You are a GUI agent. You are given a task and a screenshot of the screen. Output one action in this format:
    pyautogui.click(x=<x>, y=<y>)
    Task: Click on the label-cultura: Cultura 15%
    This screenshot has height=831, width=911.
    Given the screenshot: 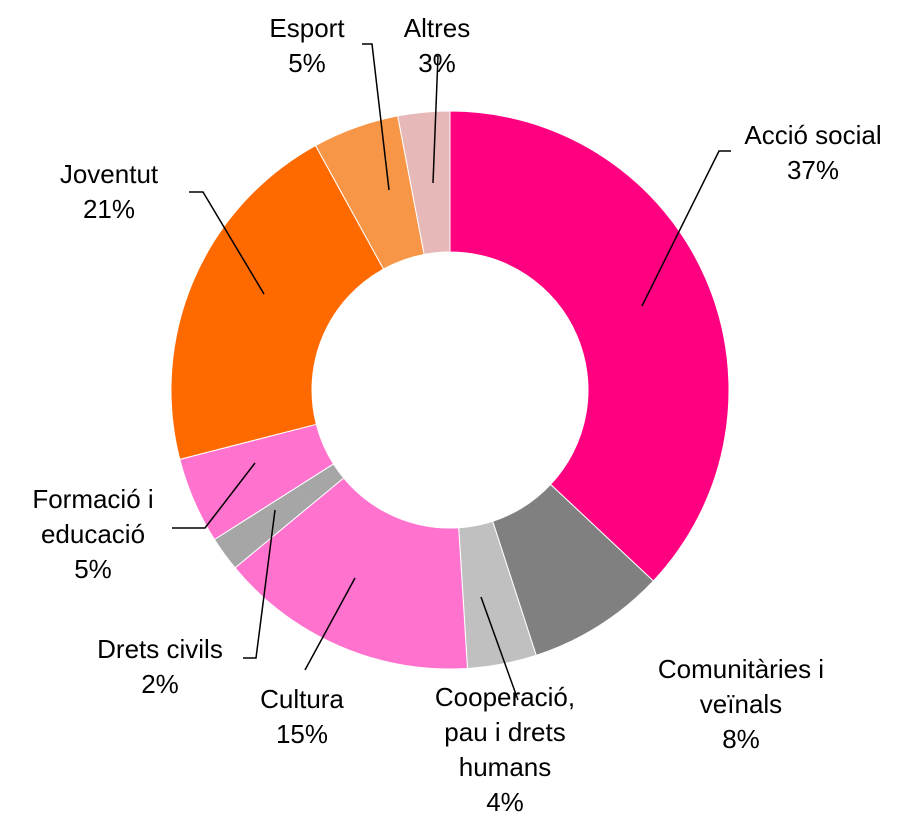 What is the action you would take?
    pyautogui.click(x=302, y=716)
    